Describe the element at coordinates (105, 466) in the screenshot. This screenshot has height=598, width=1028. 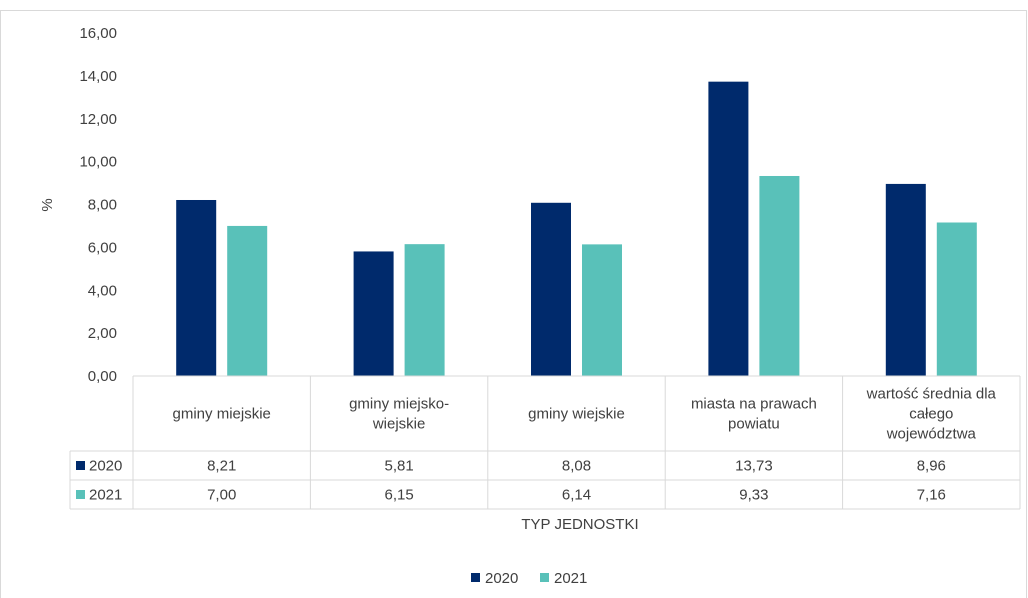
I see `table-series-name: 2020` at that location.